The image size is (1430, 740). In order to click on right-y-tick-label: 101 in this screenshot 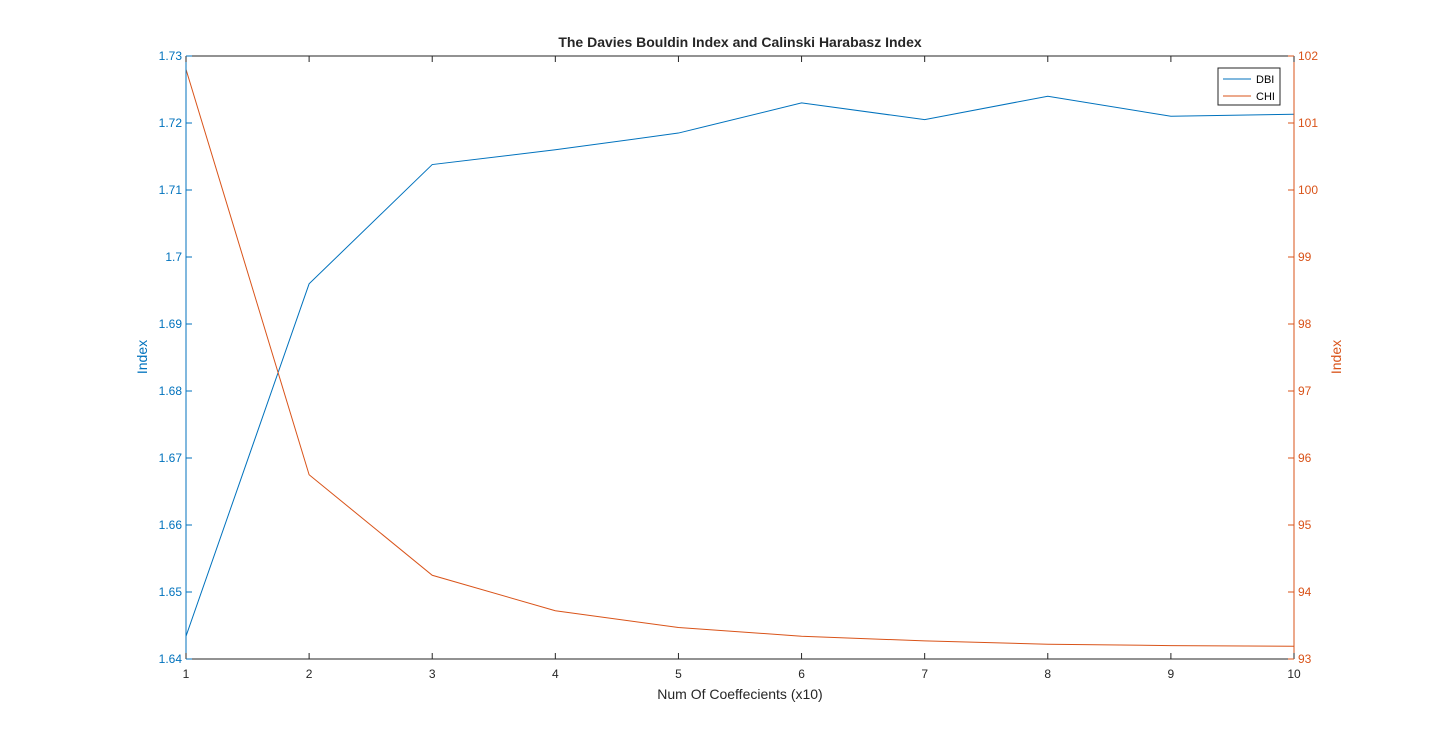, I will do `click(1308, 123)`.